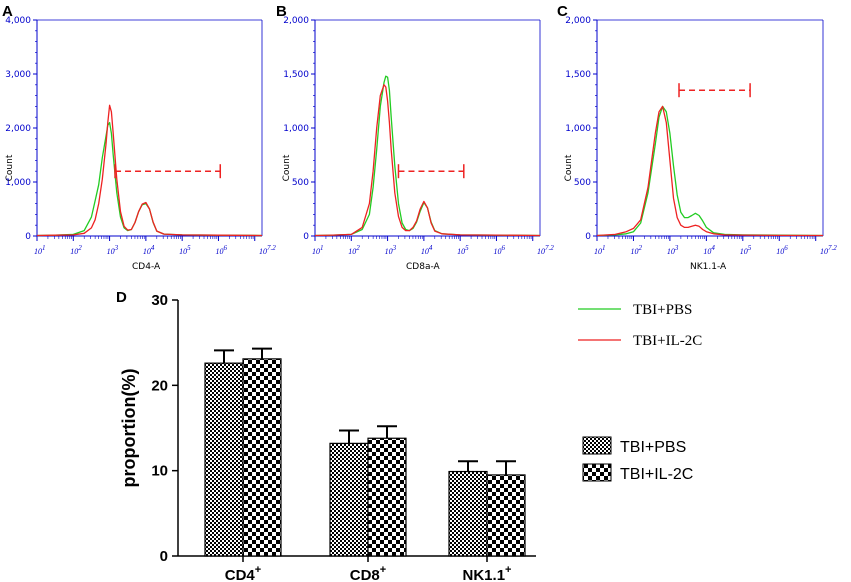 The width and height of the screenshot is (851, 582). Describe the element at coordinates (782, 250) in the screenshot. I see `flow-c-xtick-label: 10⁶` at that location.